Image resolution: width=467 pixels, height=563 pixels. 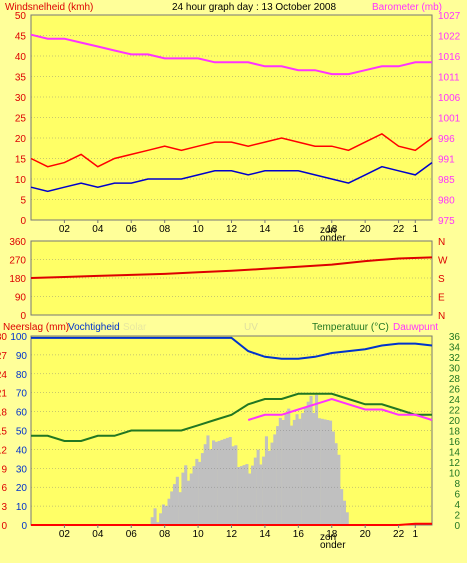 I want to click on sunshine-bars, so click(x=249, y=459).